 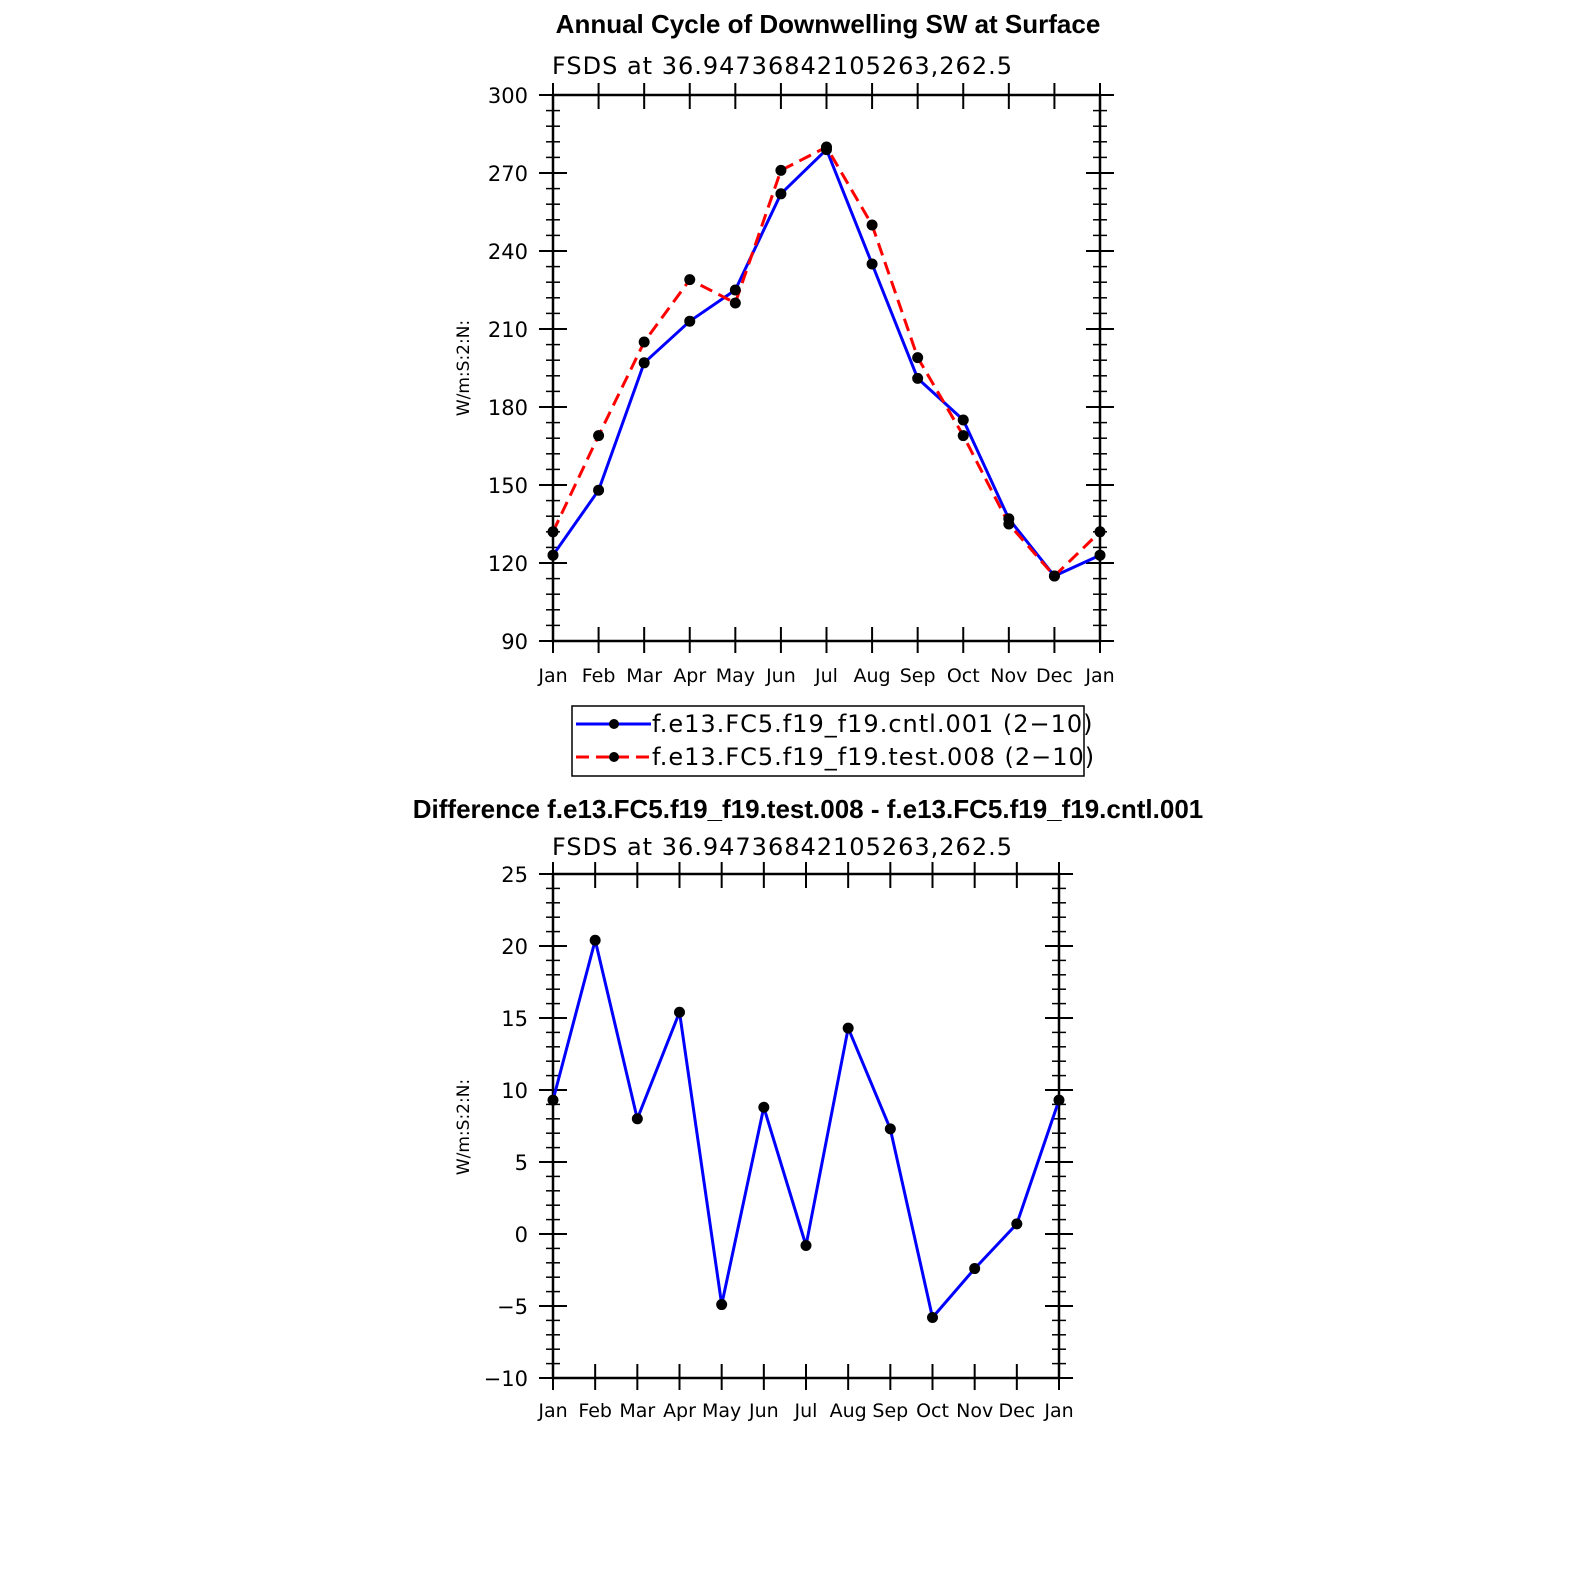 What do you see at coordinates (514, 642) in the screenshot?
I see `y-tick-label: 90` at bounding box center [514, 642].